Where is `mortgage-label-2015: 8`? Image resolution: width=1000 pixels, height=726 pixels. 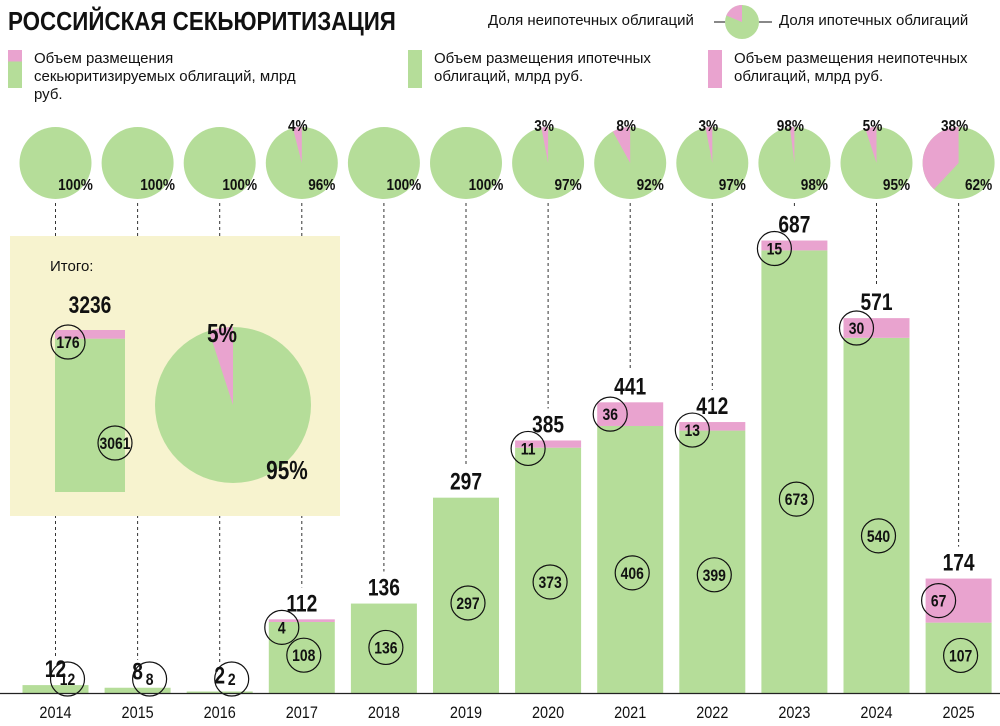 mortgage-label-2015: 8 is located at coordinates (150, 679).